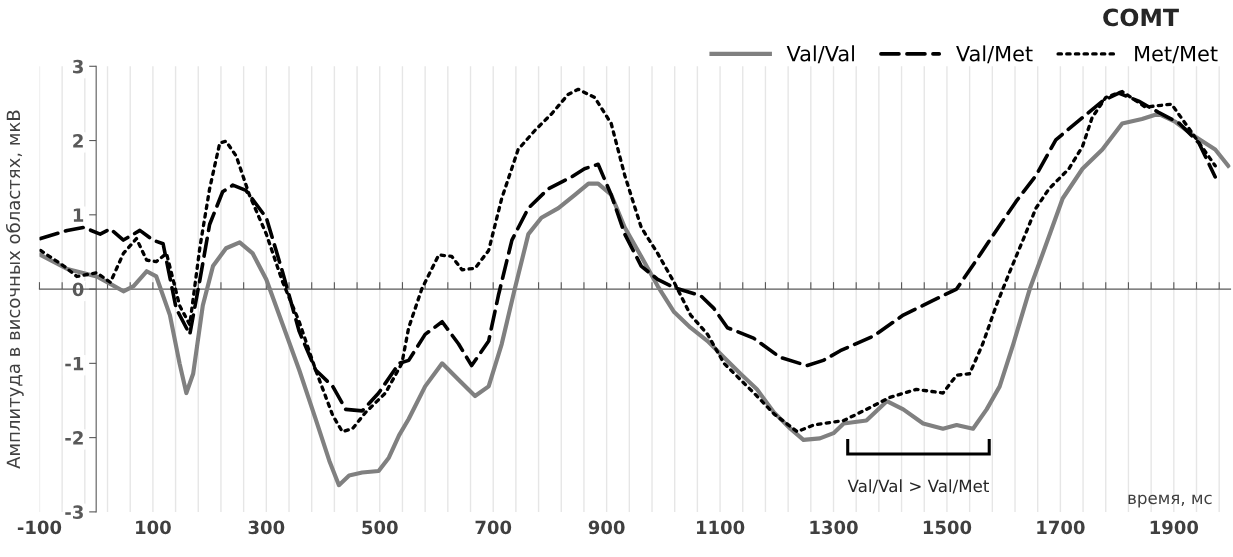 This screenshot has height=557, width=1233. Describe the element at coordinates (266, 527) in the screenshot. I see `x-tick-label: 300` at that location.